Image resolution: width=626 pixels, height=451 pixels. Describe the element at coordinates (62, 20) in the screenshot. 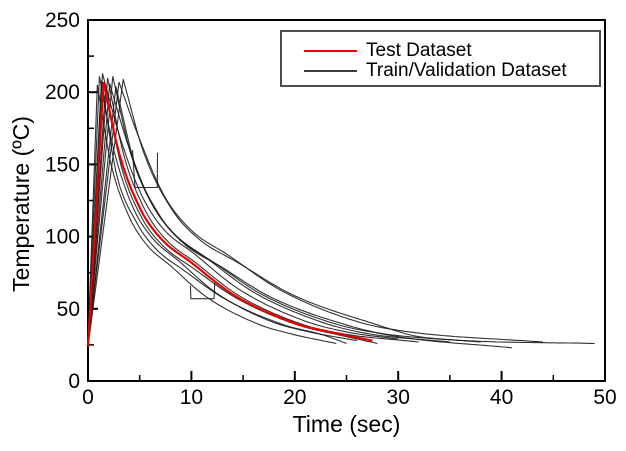

I see `y-tick-label: 250` at that location.